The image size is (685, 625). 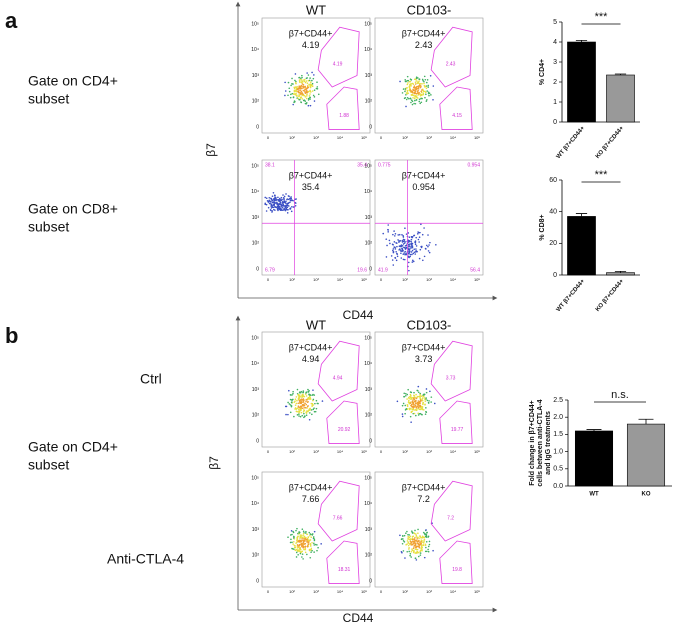 I want to click on gate-value: 56.4, so click(x=475, y=270).